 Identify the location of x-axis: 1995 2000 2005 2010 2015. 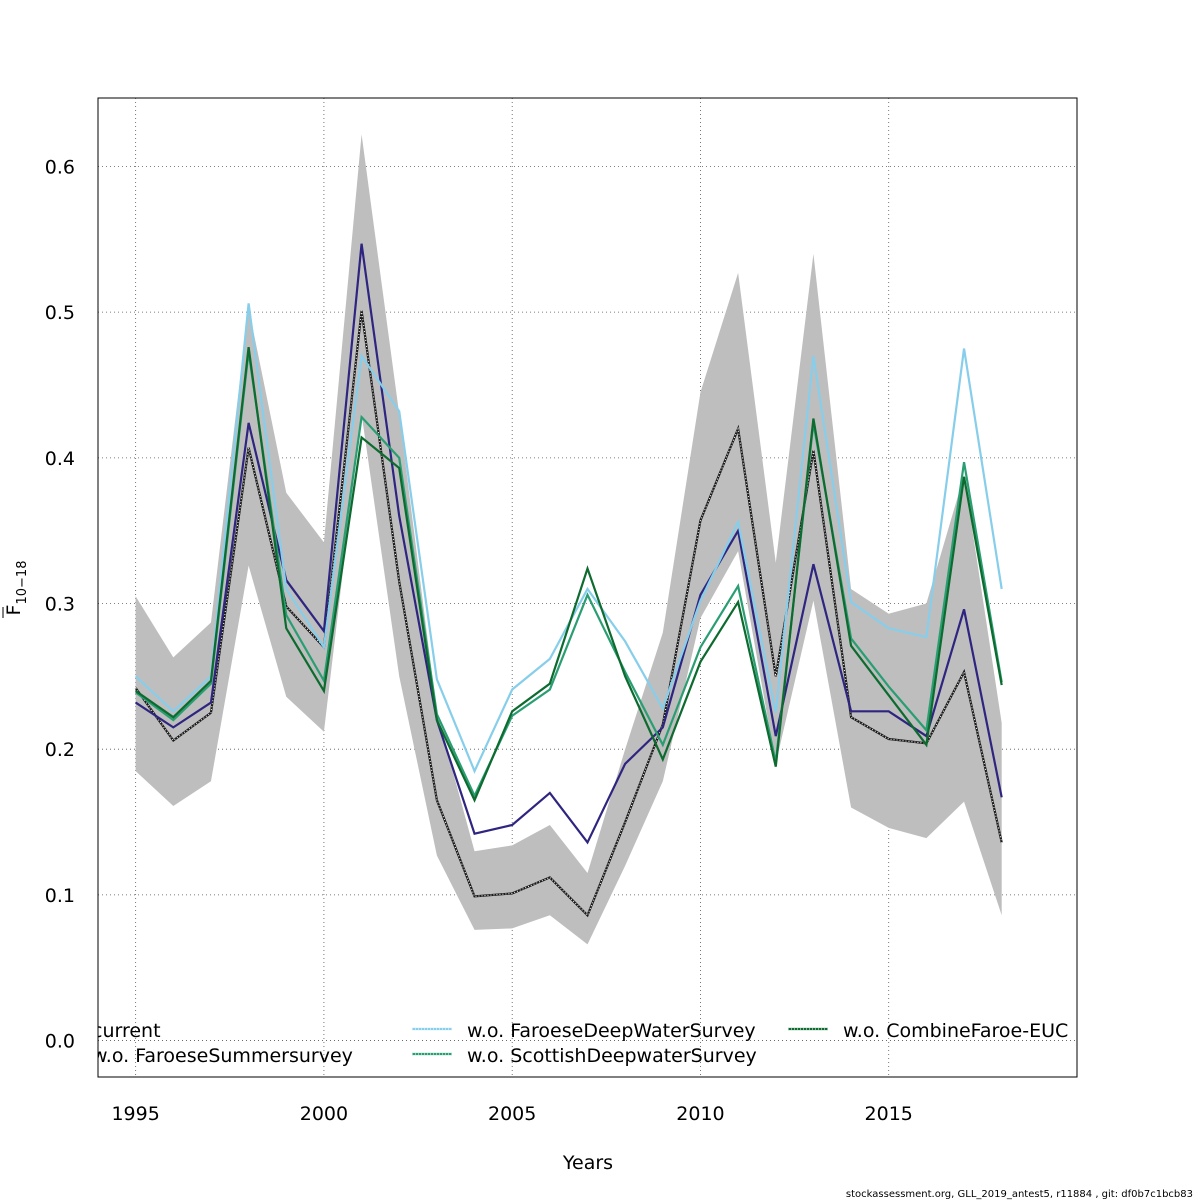
(511, 1114).